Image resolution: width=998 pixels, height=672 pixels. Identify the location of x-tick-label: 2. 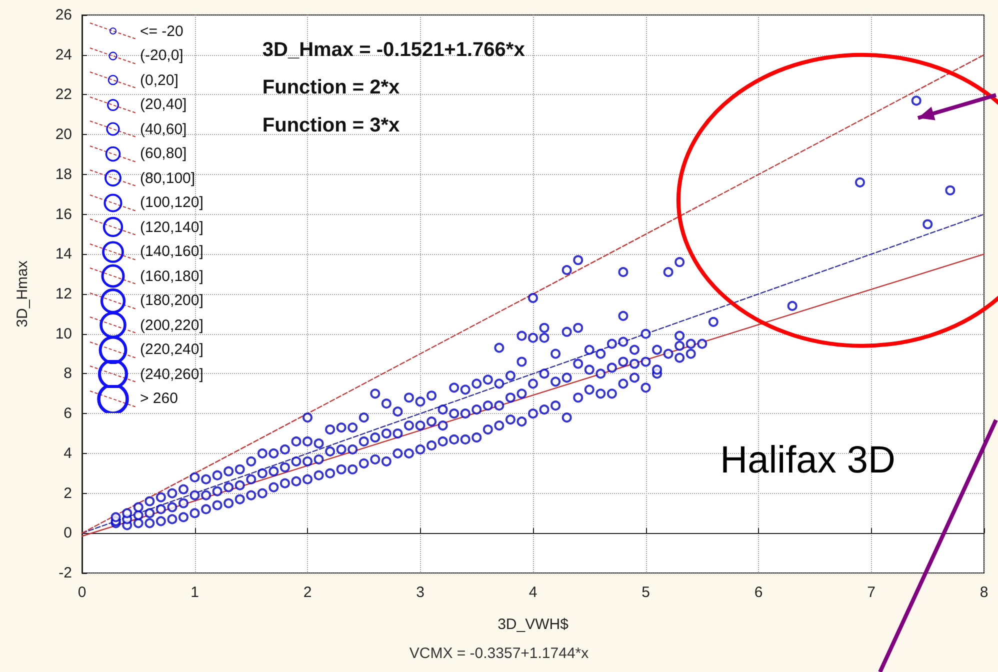
(307, 592).